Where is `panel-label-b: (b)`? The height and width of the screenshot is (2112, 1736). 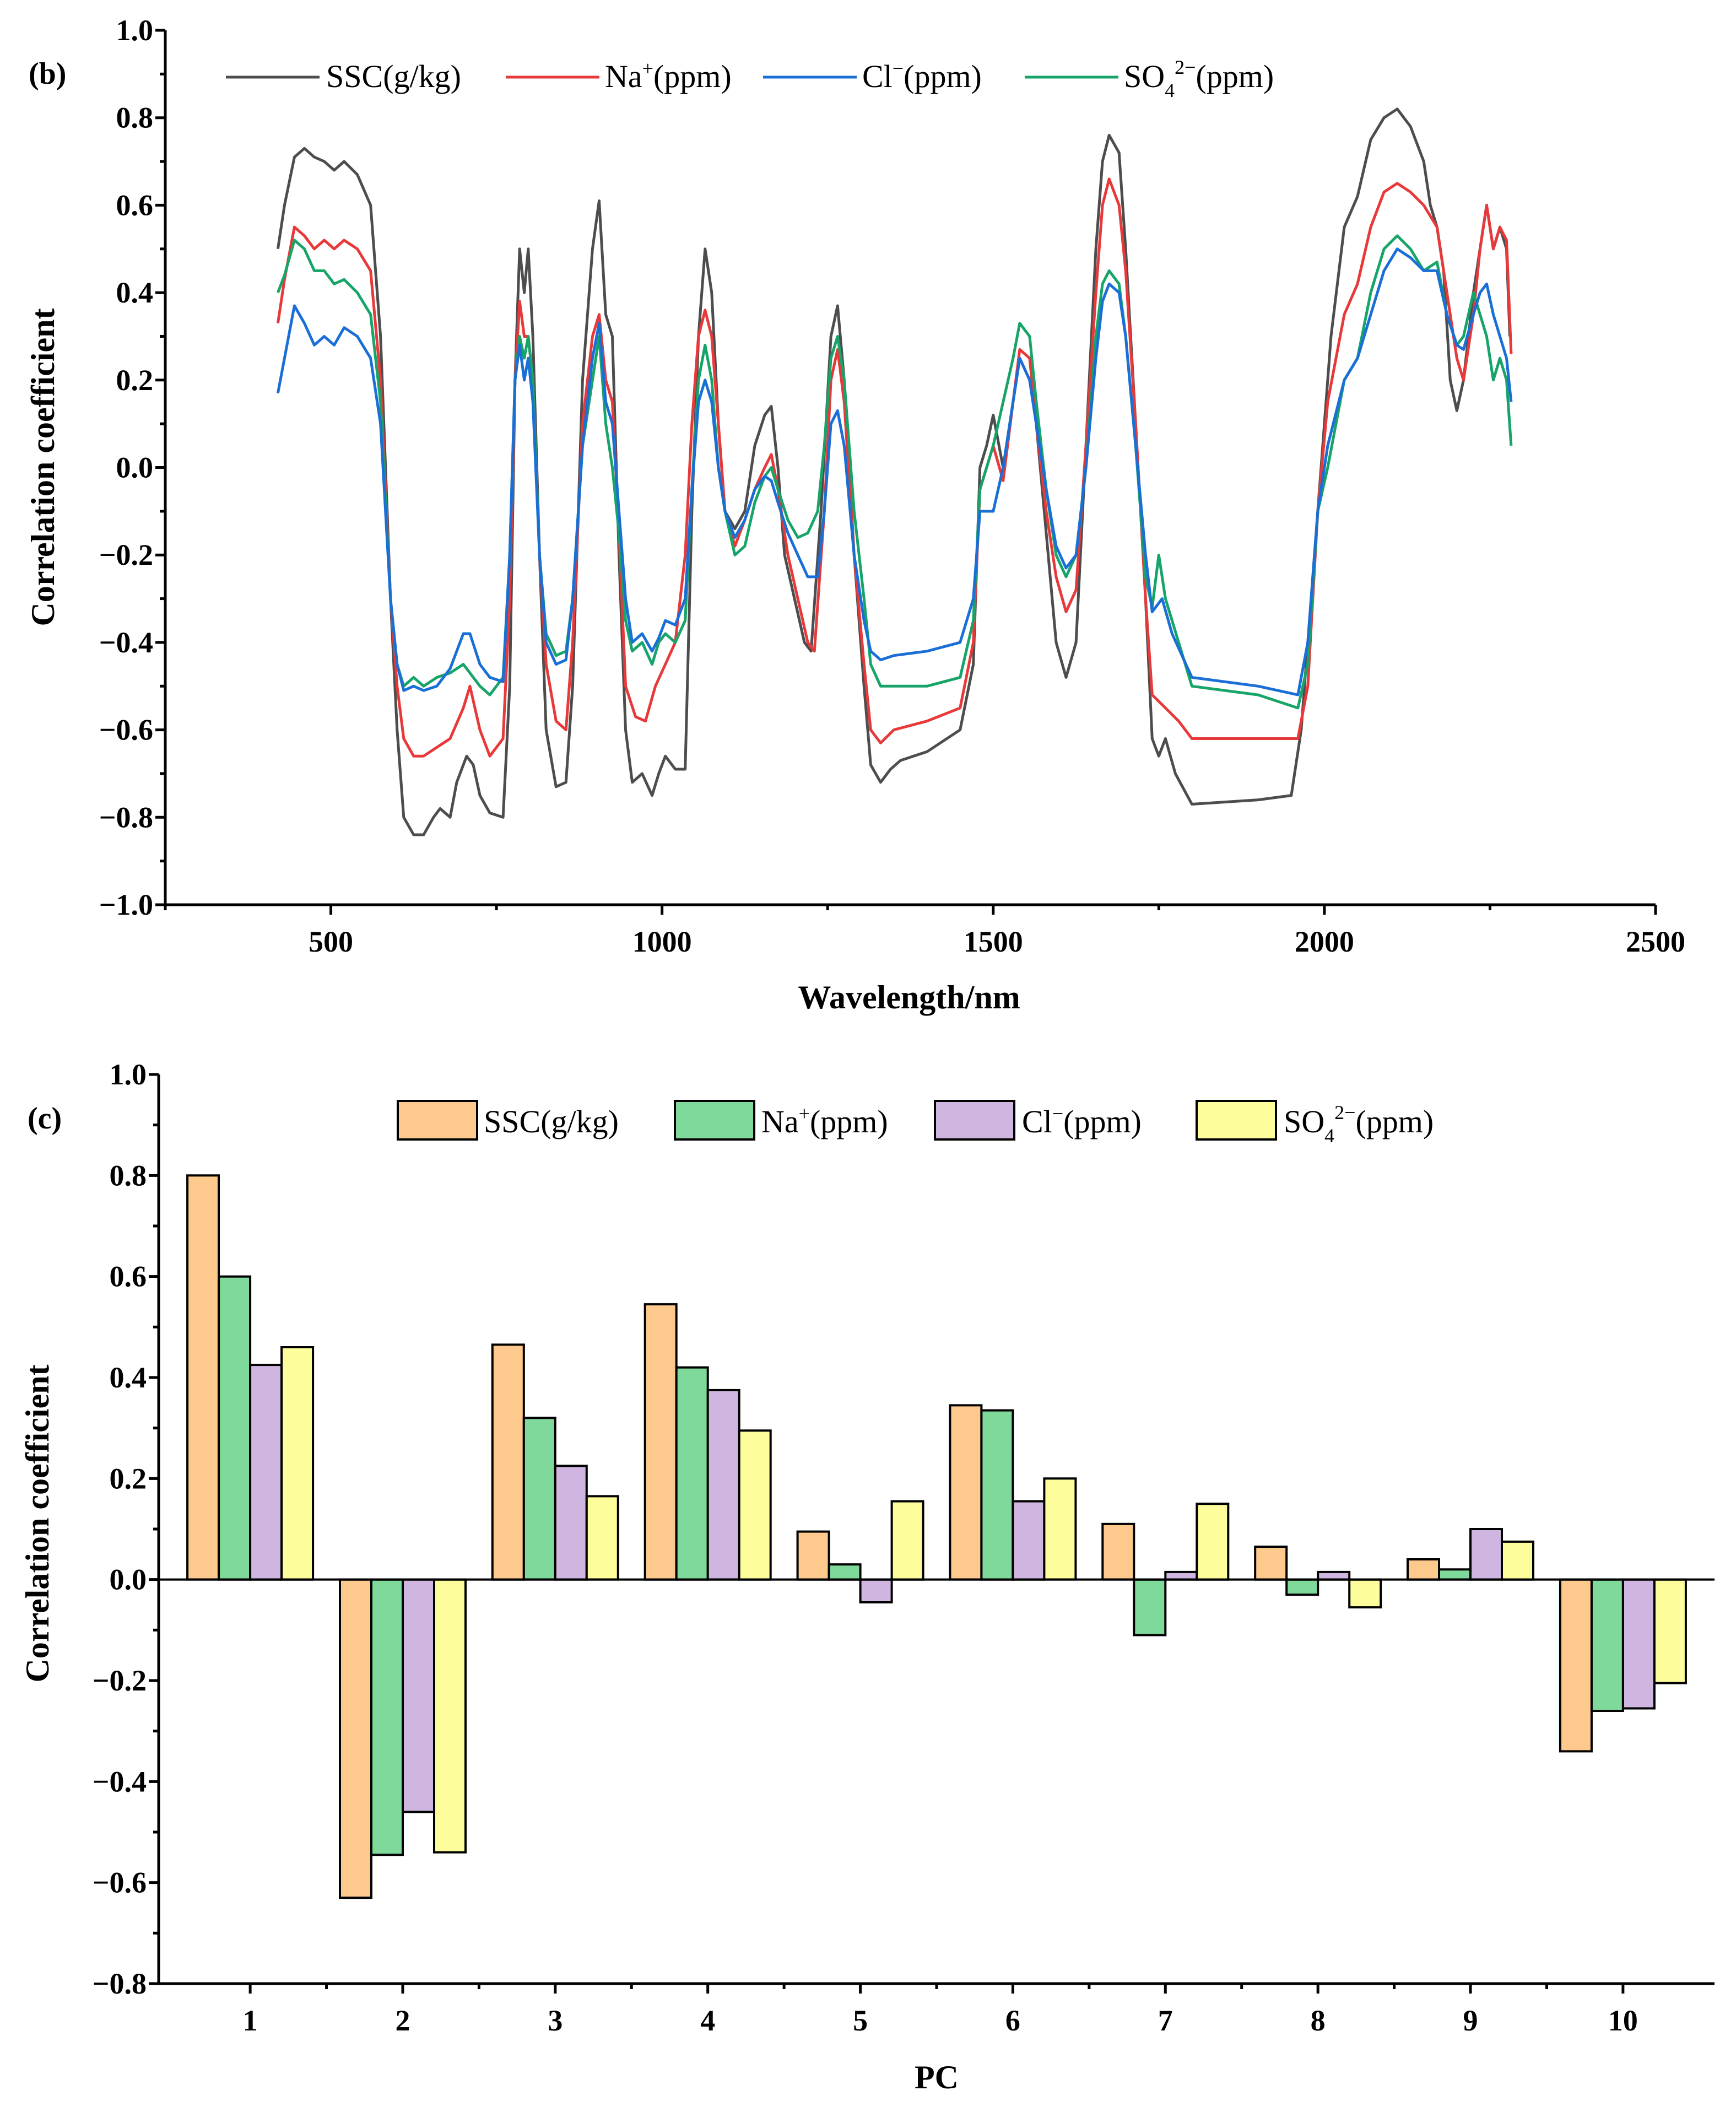 panel-label-b: (b) is located at coordinates (47, 74).